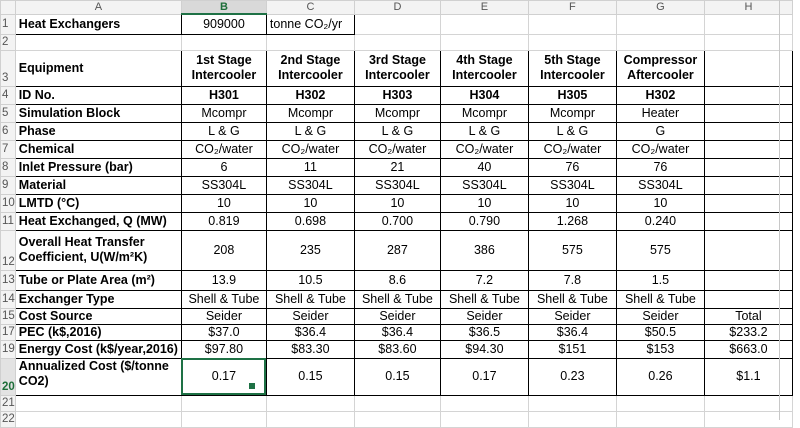 This screenshot has height=428, width=800. I want to click on row-header-7: 7, so click(8, 149).